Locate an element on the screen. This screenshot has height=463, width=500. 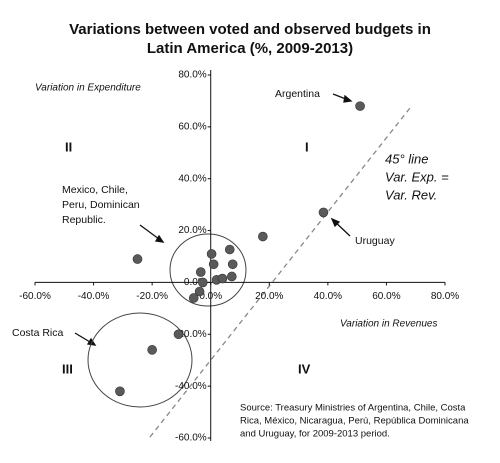
group-outlines is located at coordinates (167, 320).